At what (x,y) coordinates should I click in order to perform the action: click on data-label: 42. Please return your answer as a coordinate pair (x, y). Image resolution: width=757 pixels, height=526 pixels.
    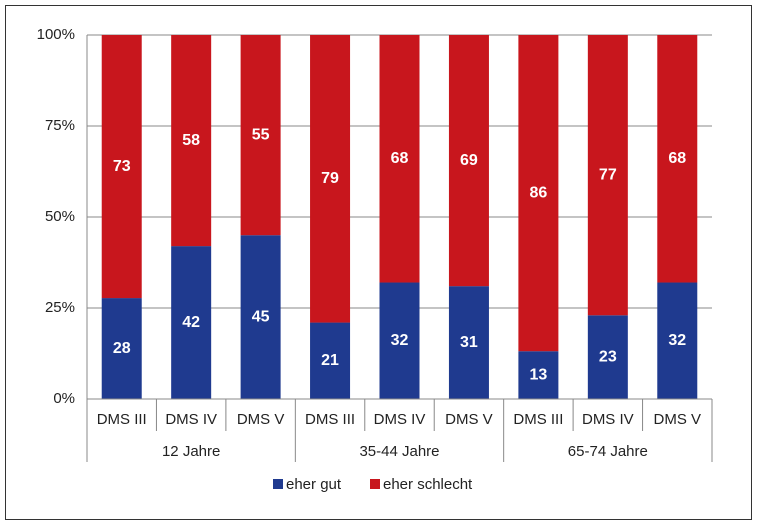
    Looking at the image, I should click on (191, 322).